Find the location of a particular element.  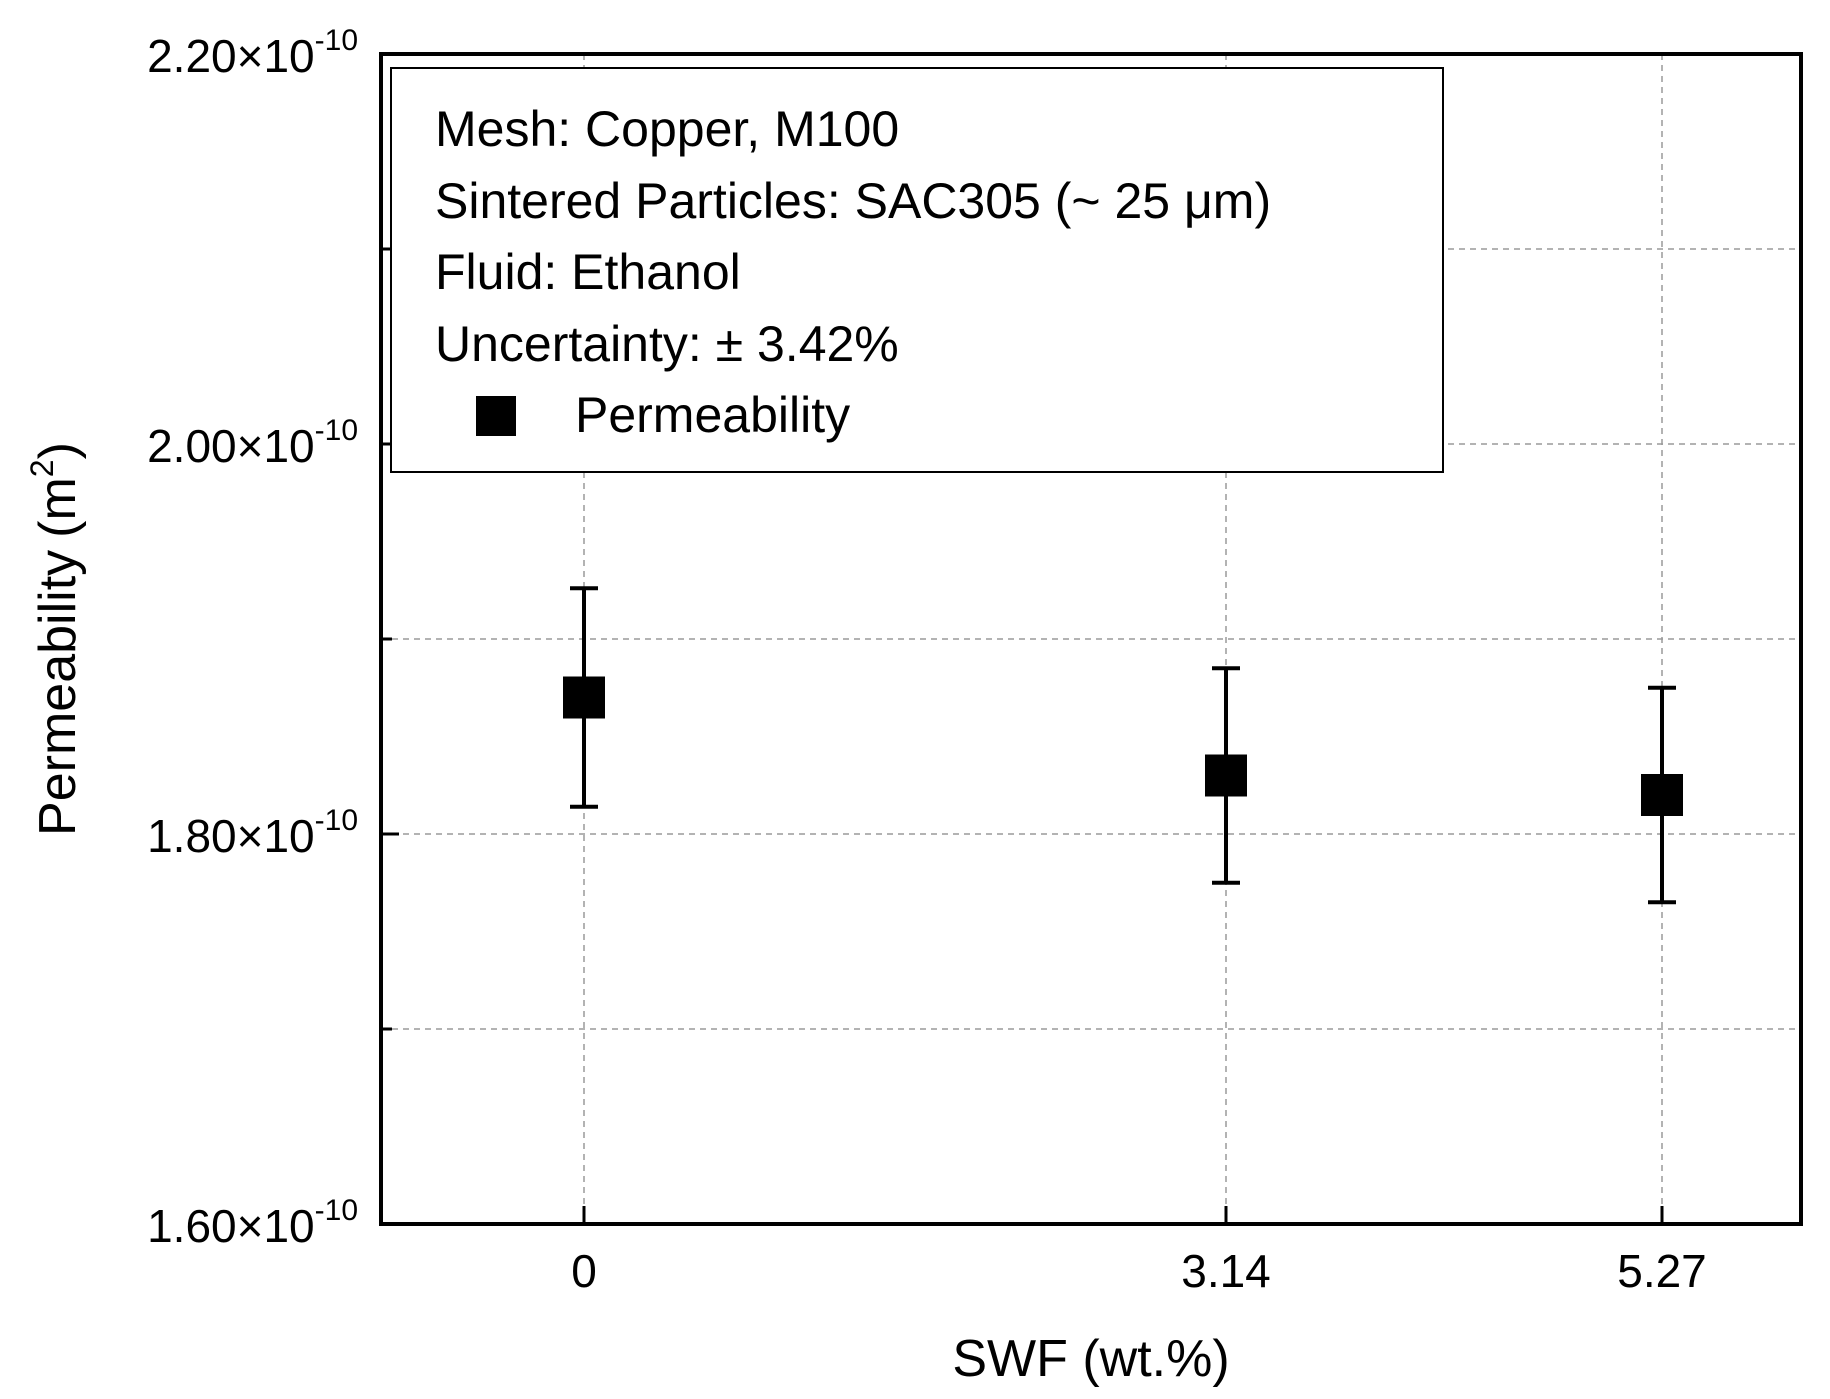

x-tick-label: 5.27 is located at coordinates (1662, 1271).